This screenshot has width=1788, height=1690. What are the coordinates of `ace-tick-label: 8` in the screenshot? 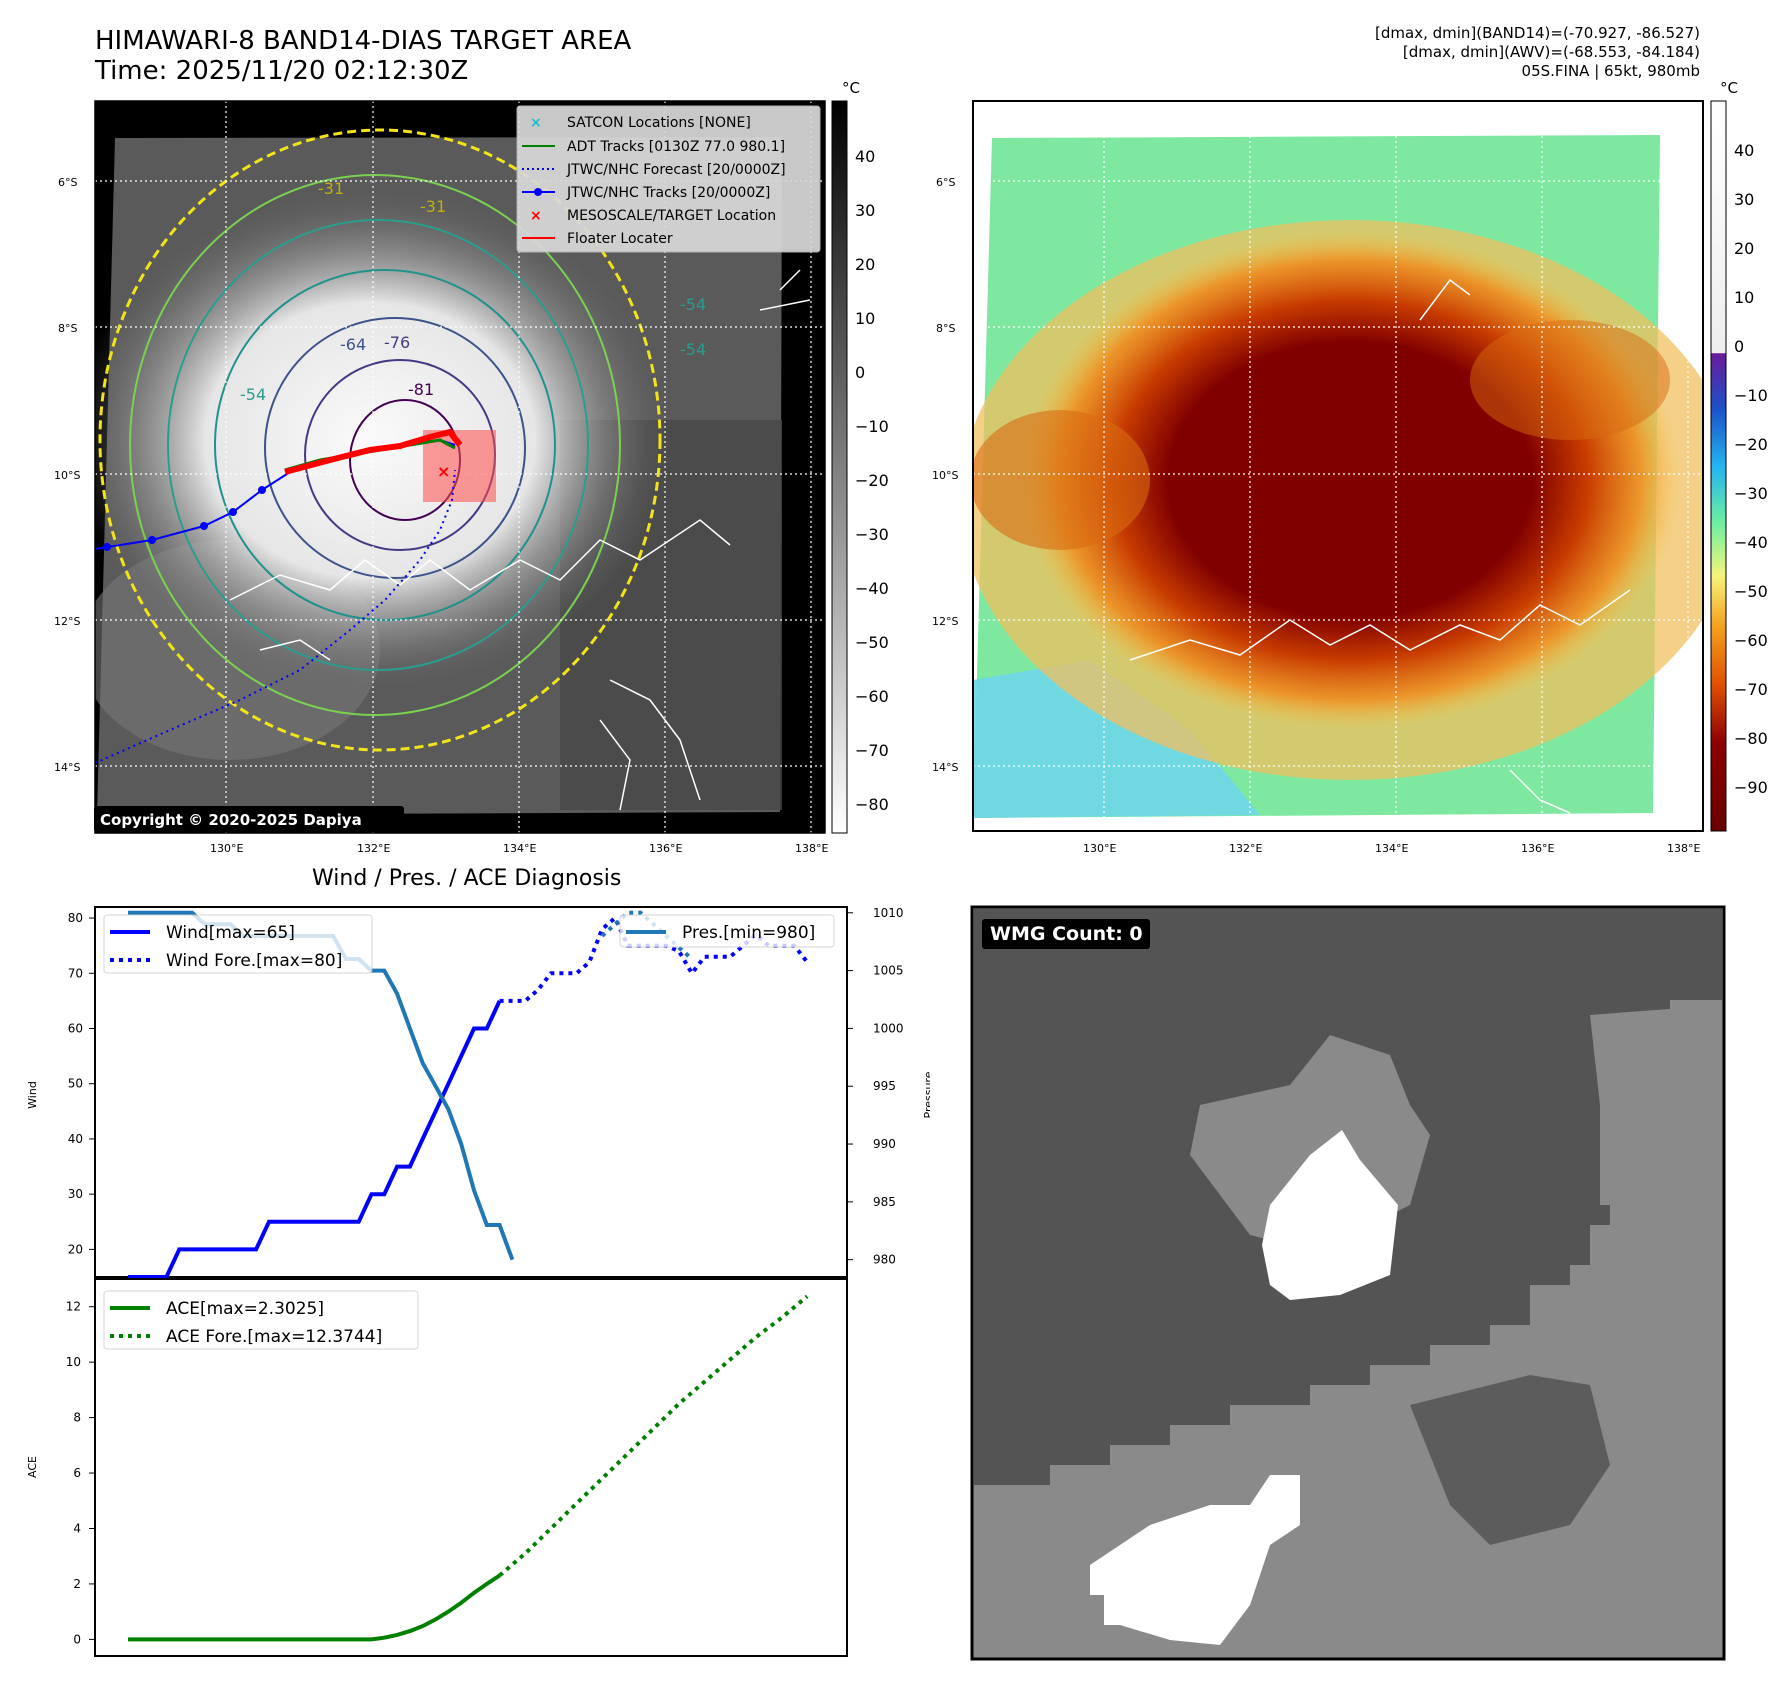 It's located at (77, 1418).